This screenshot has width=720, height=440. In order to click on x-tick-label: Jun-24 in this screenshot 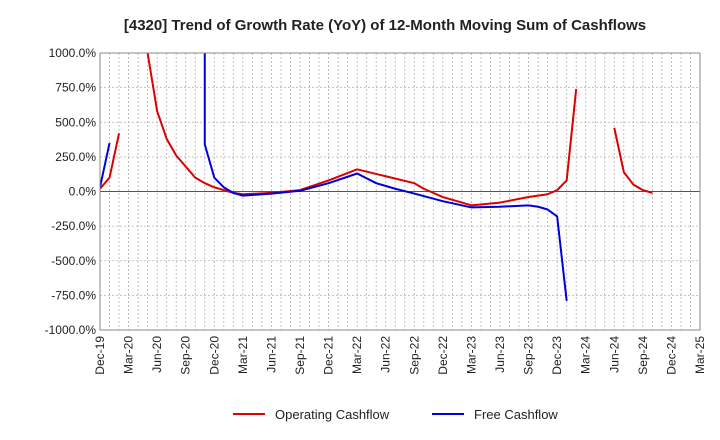, I will do `click(614, 354)`.